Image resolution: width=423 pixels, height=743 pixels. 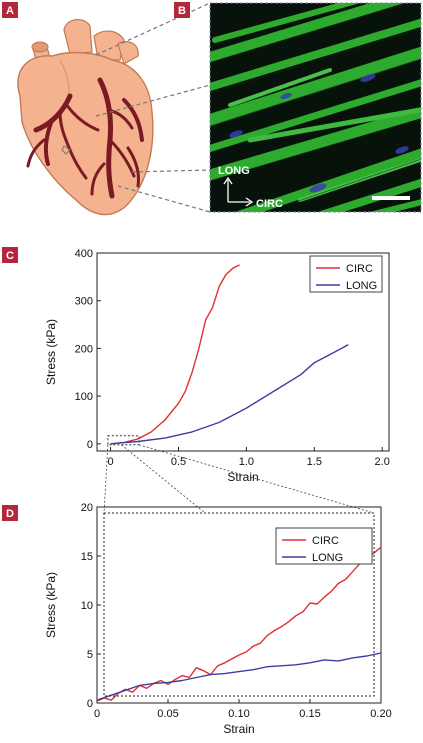 I want to click on y-tick-label: 10, so click(x=87, y=606).